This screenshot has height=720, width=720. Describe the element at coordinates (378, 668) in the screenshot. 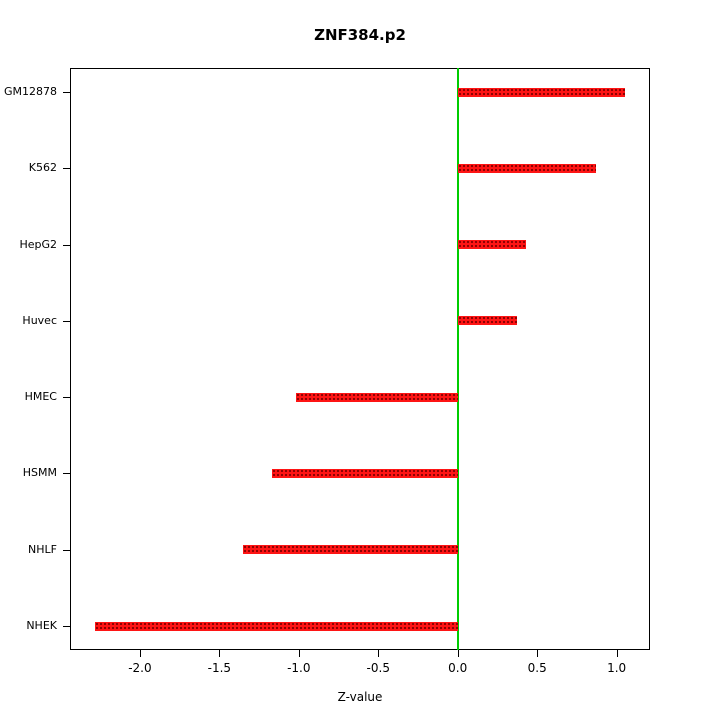

I see `x-tick-label: -0.5` at that location.